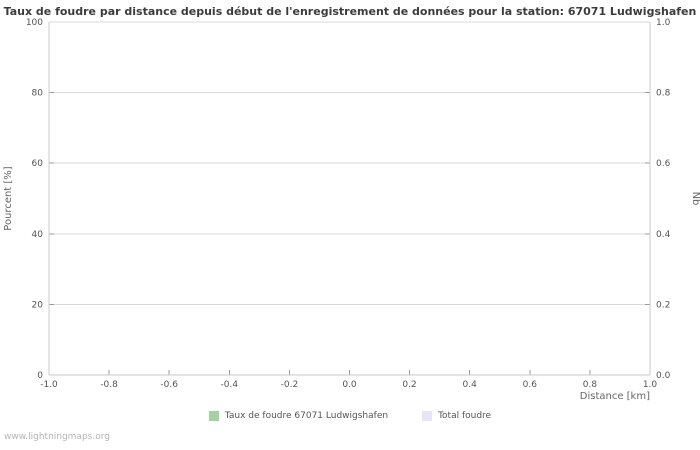 The height and width of the screenshot is (450, 700). What do you see at coordinates (169, 385) in the screenshot?
I see `svg-text: -0.6` at bounding box center [169, 385].